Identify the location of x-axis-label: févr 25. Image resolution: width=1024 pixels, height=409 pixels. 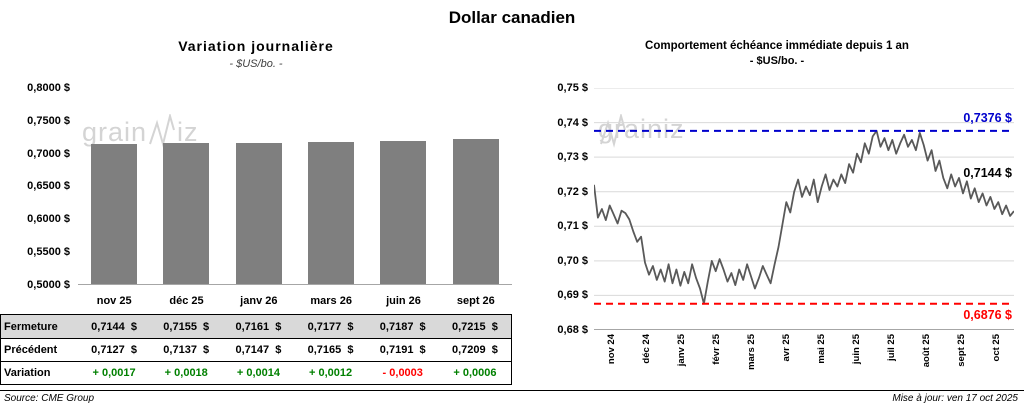
(716, 349).